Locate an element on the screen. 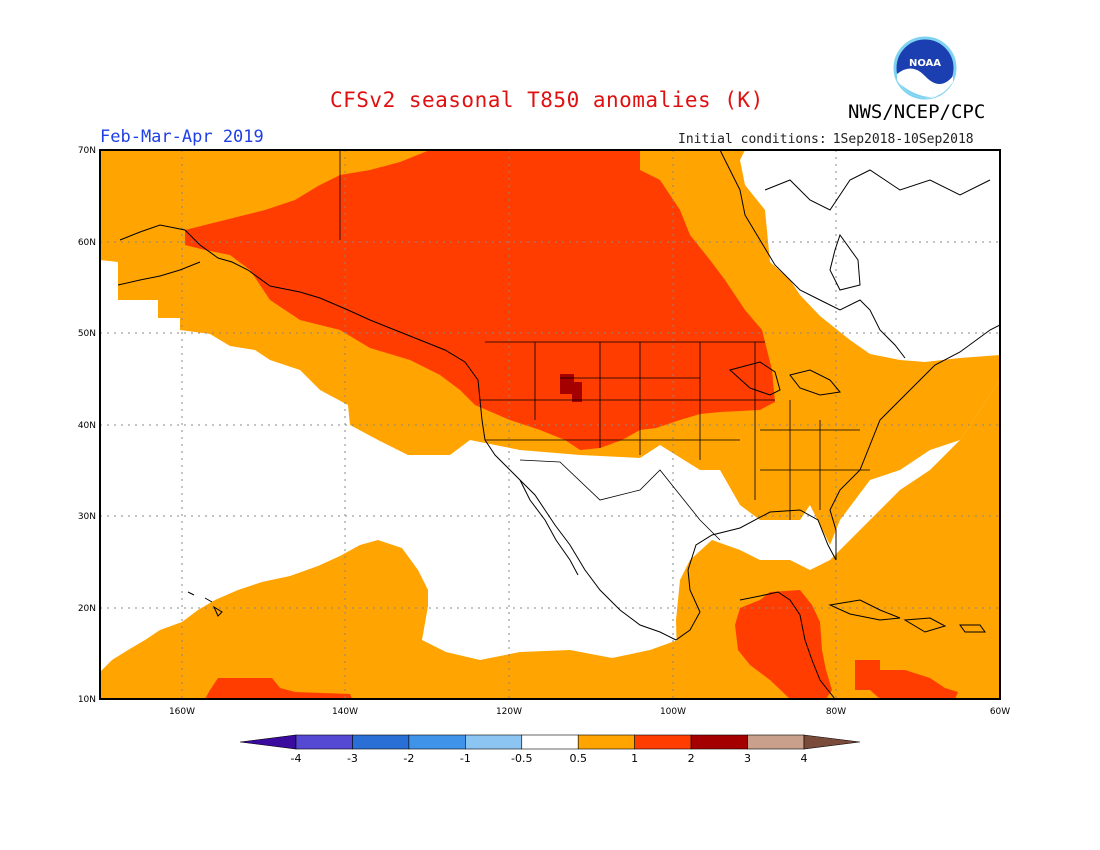 The image size is (1100, 850). initial-conditions: Initial conditions: 1Sep2018-10Sep2018 is located at coordinates (826, 139).